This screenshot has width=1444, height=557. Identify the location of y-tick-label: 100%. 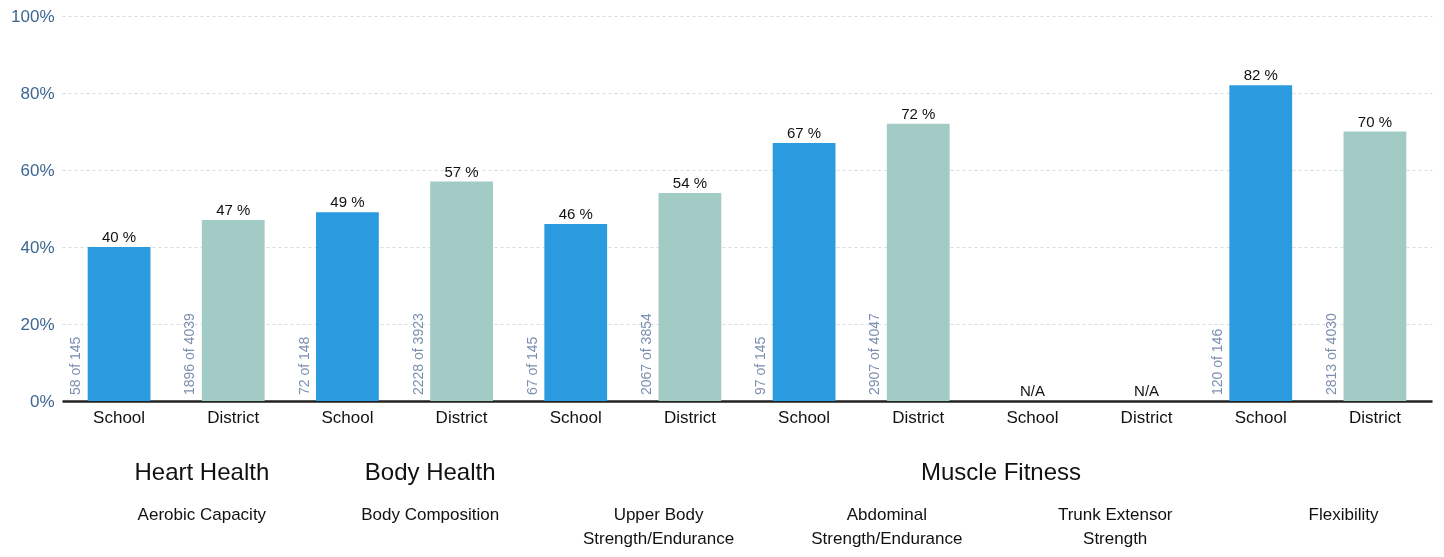
(33, 16).